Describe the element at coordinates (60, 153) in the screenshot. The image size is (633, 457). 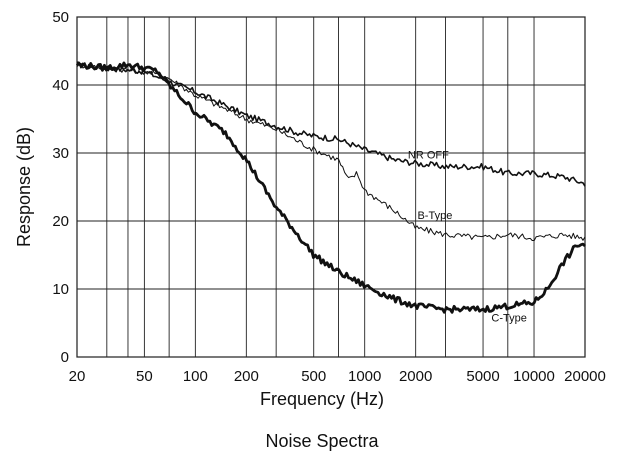
I see `y-tick-label: 30` at that location.